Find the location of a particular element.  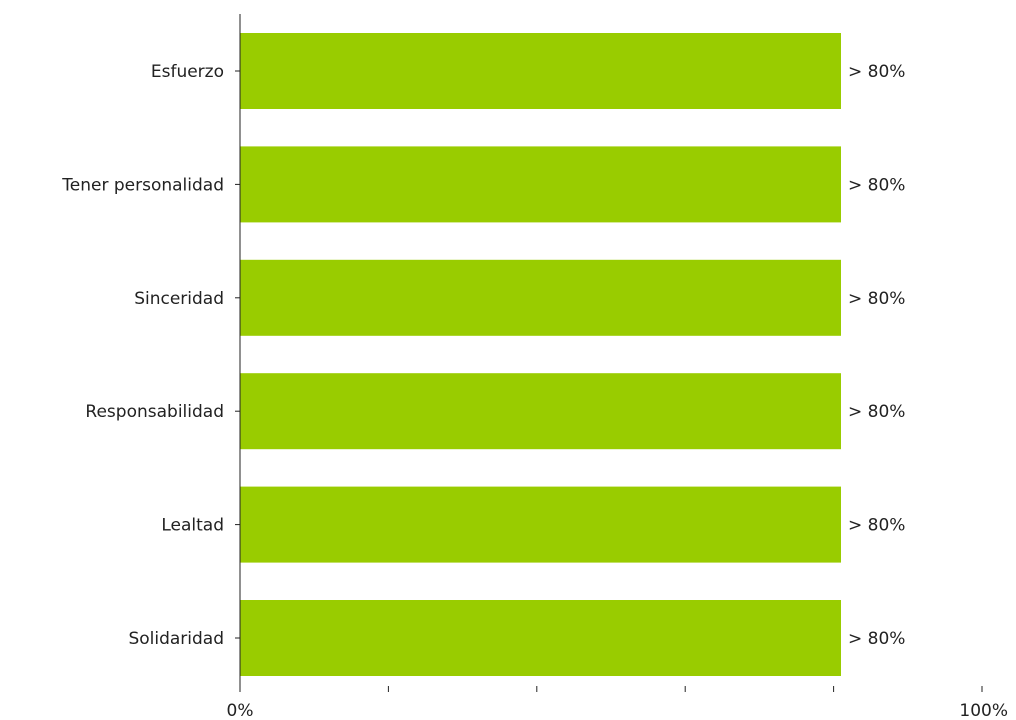

category-label-3: Responsabilidad is located at coordinates (154, 412).